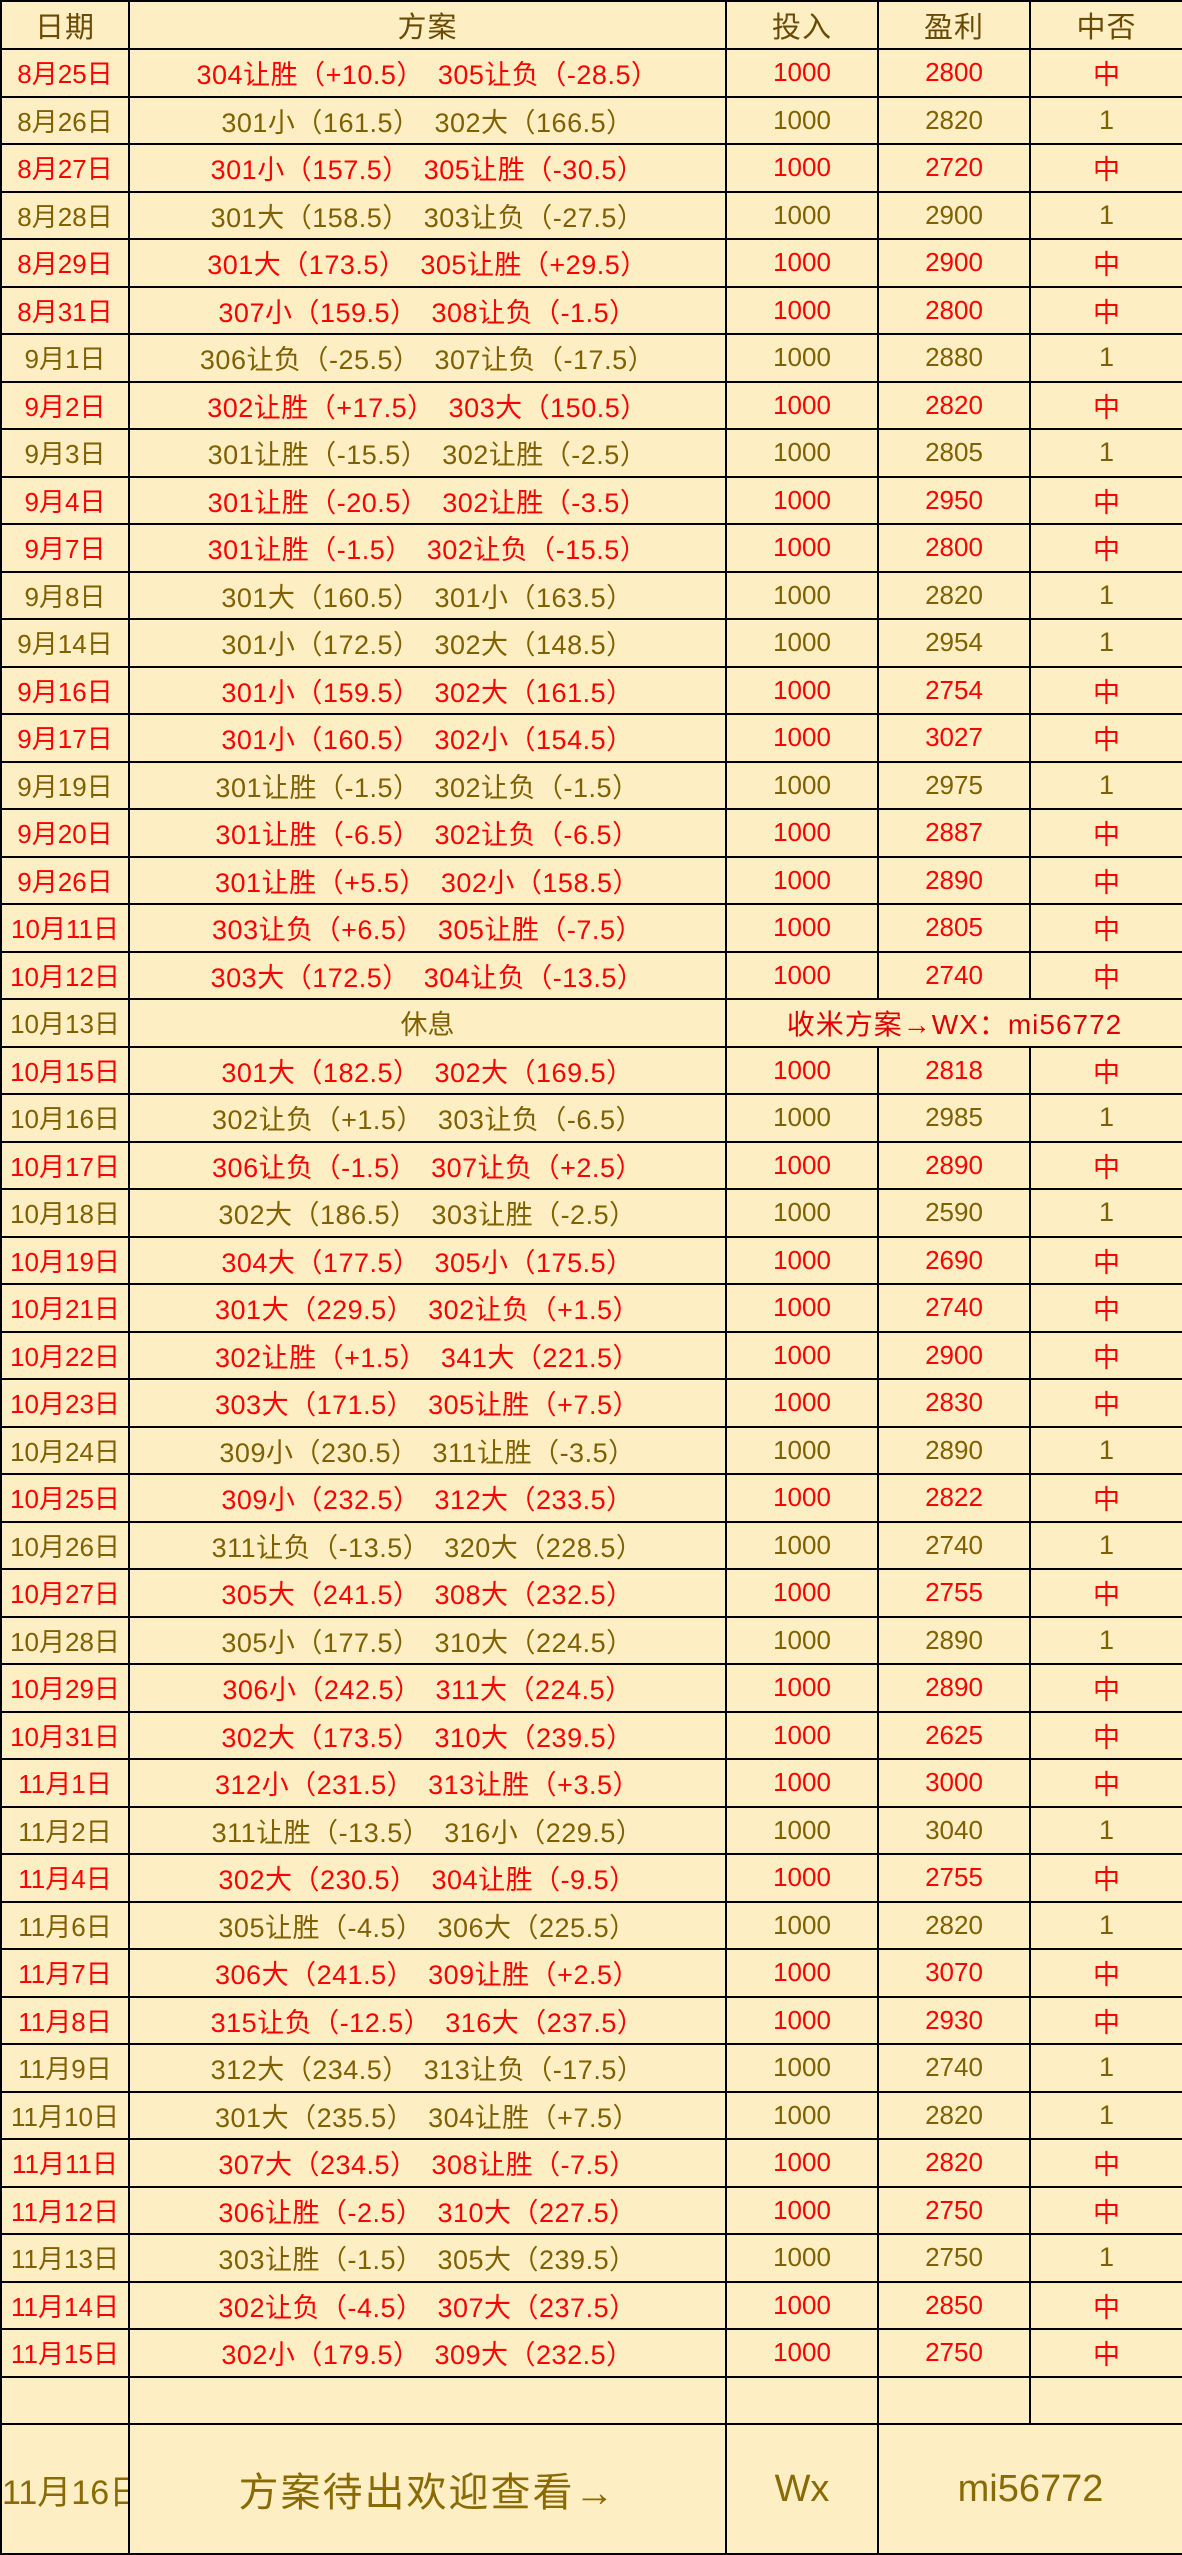  What do you see at coordinates (65, 2353) in the screenshot?
I see `cell-date: 11月15日` at bounding box center [65, 2353].